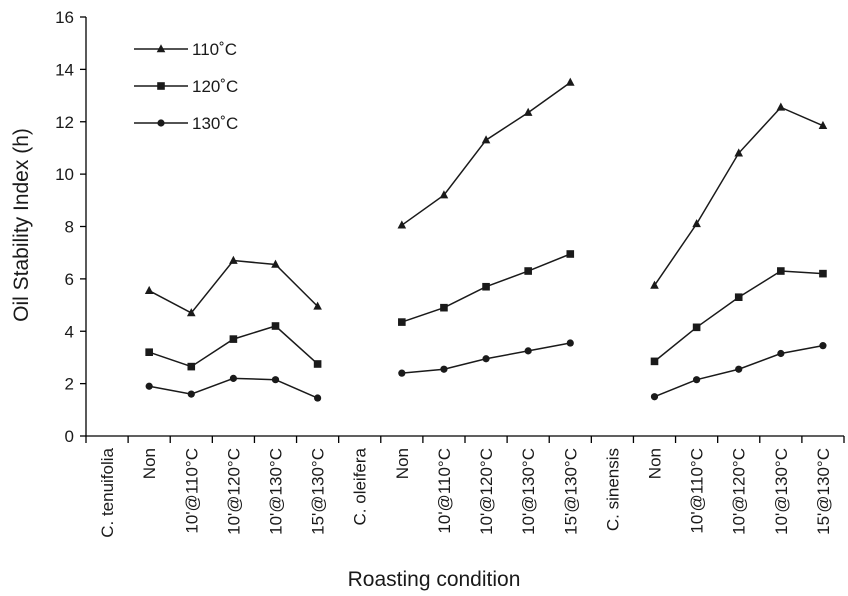 This screenshot has width=848, height=596. What do you see at coordinates (360, 486) in the screenshot?
I see `x-tick-label: C. oleifera` at bounding box center [360, 486].